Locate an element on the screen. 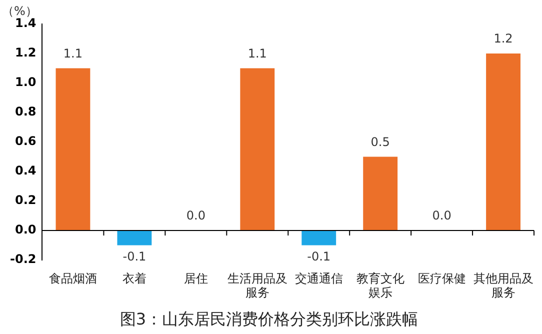 This screenshot has width=542, height=334. y-tick-label: 0.4 is located at coordinates (25, 171).